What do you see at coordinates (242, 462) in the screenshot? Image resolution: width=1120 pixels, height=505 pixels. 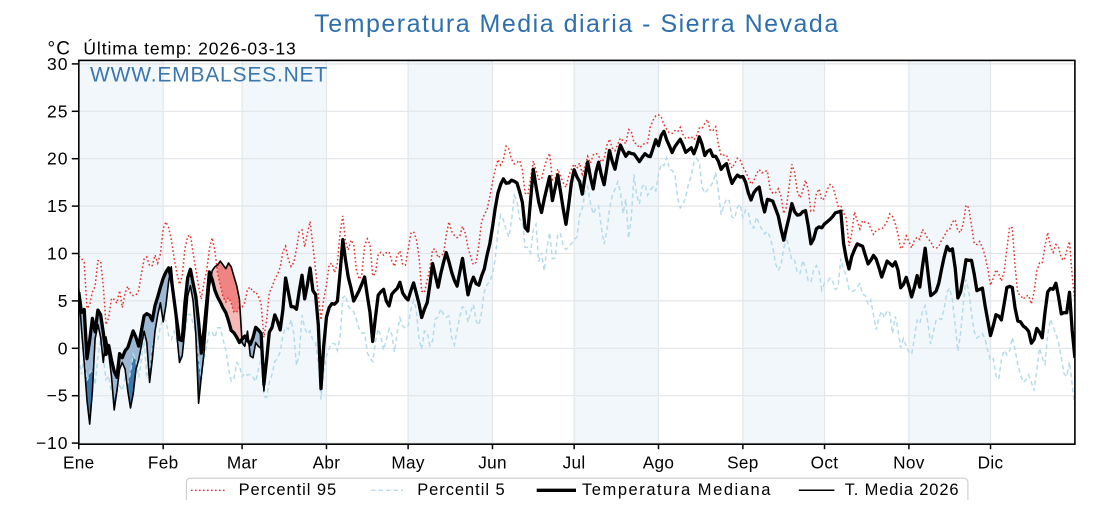 I see `svg-text: Mar` at bounding box center [242, 462].